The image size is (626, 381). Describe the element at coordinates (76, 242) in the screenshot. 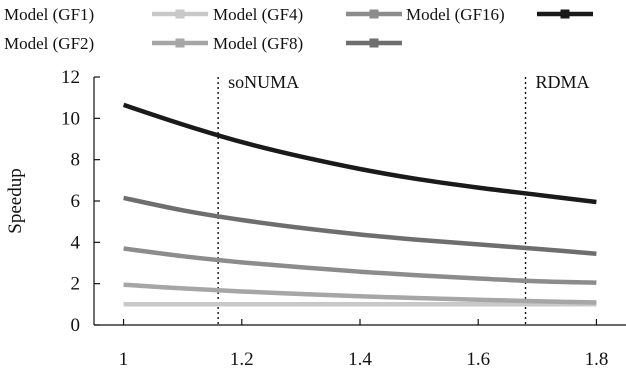

I see `y-tick-label: 4` at that location.